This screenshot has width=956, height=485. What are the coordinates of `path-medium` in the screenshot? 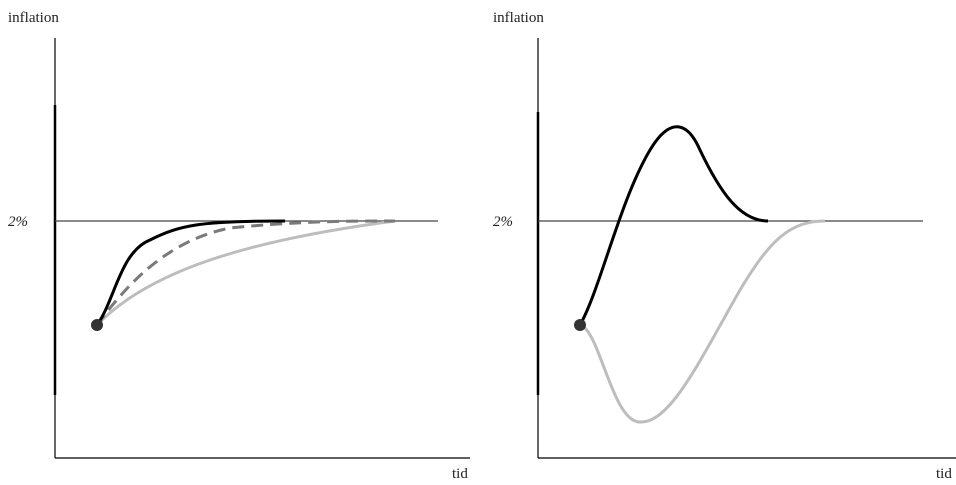 It's located at (245, 272).